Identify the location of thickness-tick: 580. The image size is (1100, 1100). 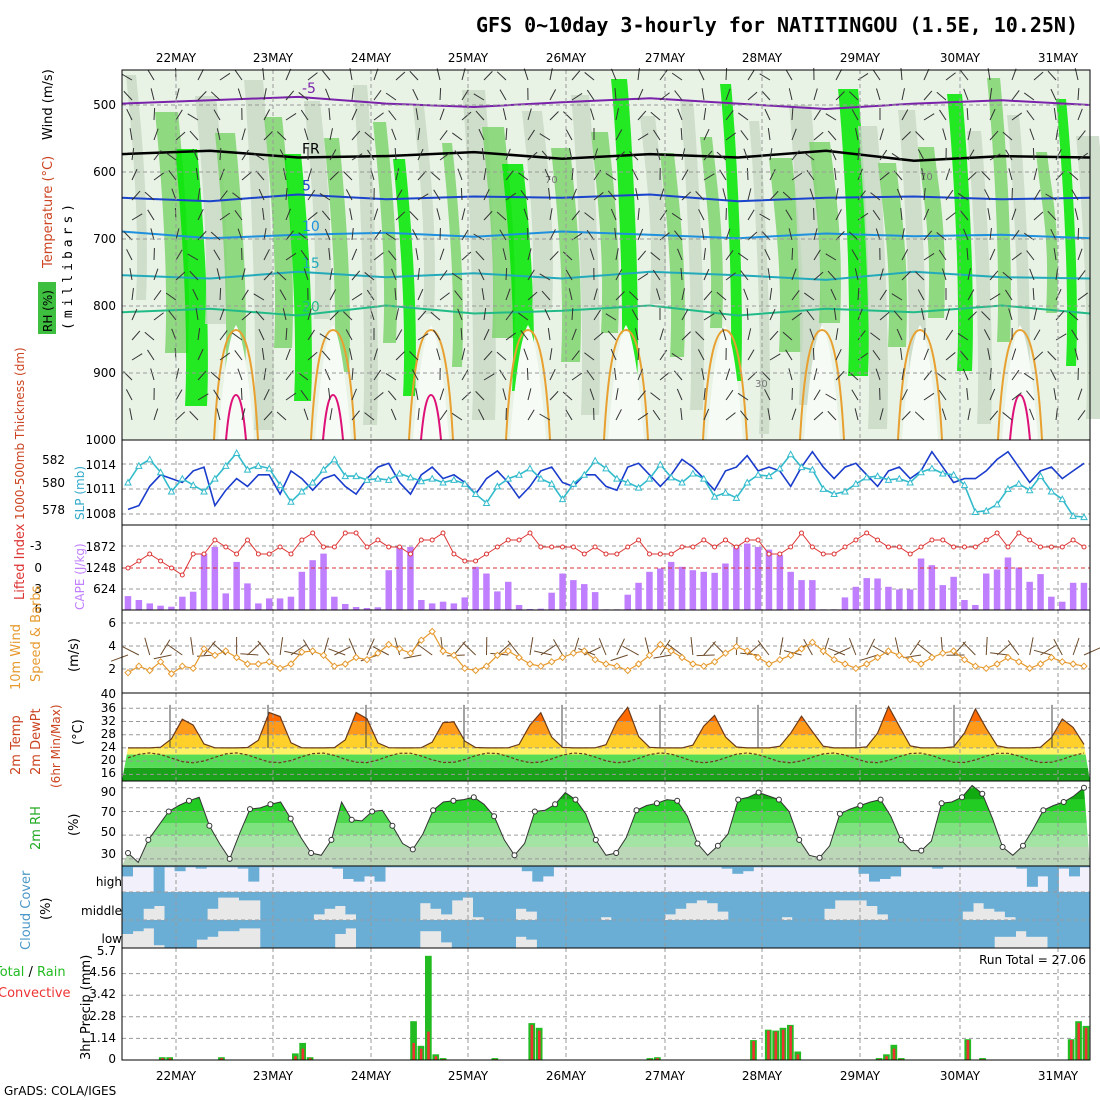
(53, 483).